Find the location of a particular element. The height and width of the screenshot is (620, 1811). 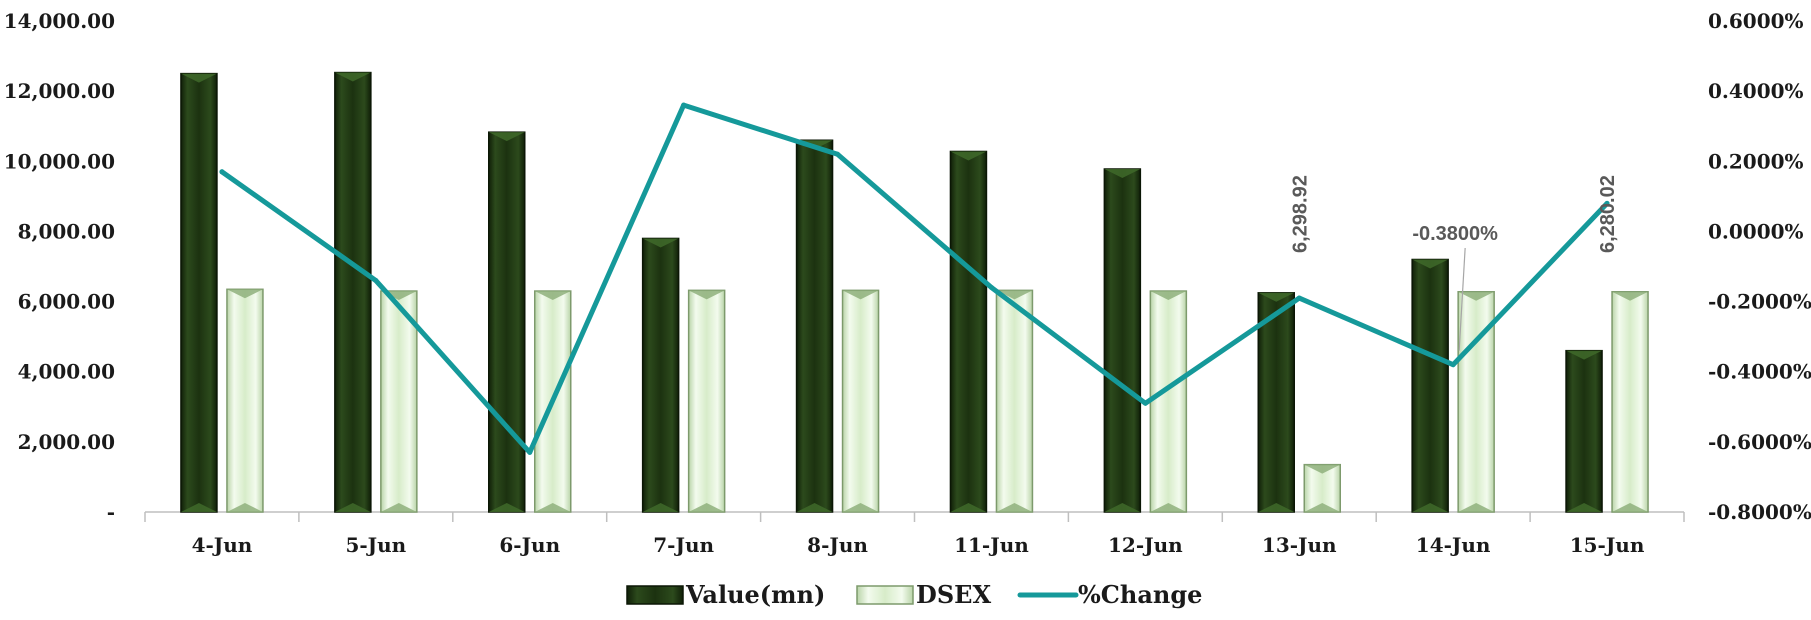

left-tick-label: 6,000.00 is located at coordinates (66, 302).